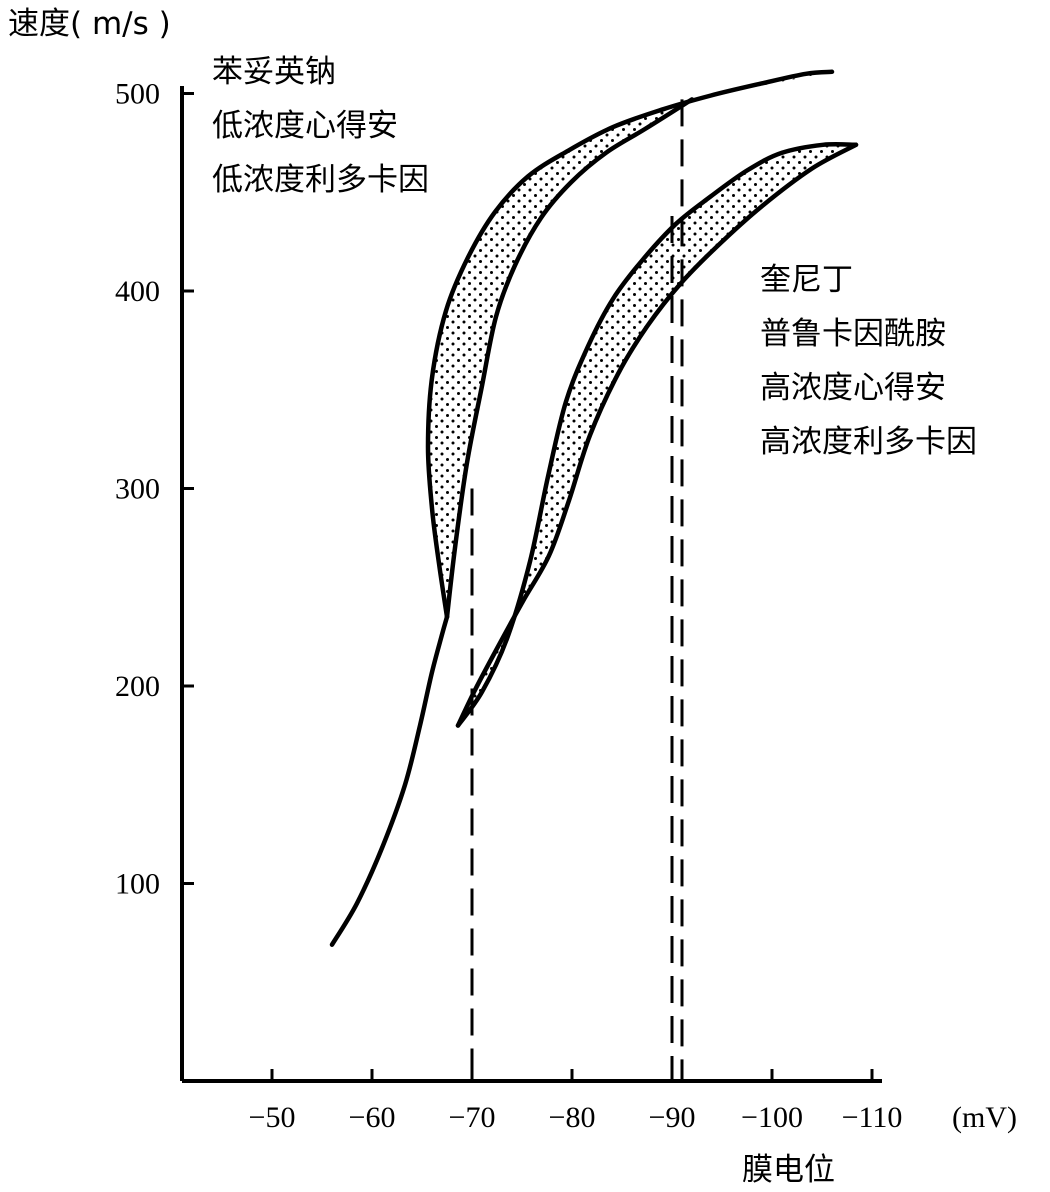  I want to click on annotation-group-2-line-4: 高浓度利多卡因, so click(868, 442).